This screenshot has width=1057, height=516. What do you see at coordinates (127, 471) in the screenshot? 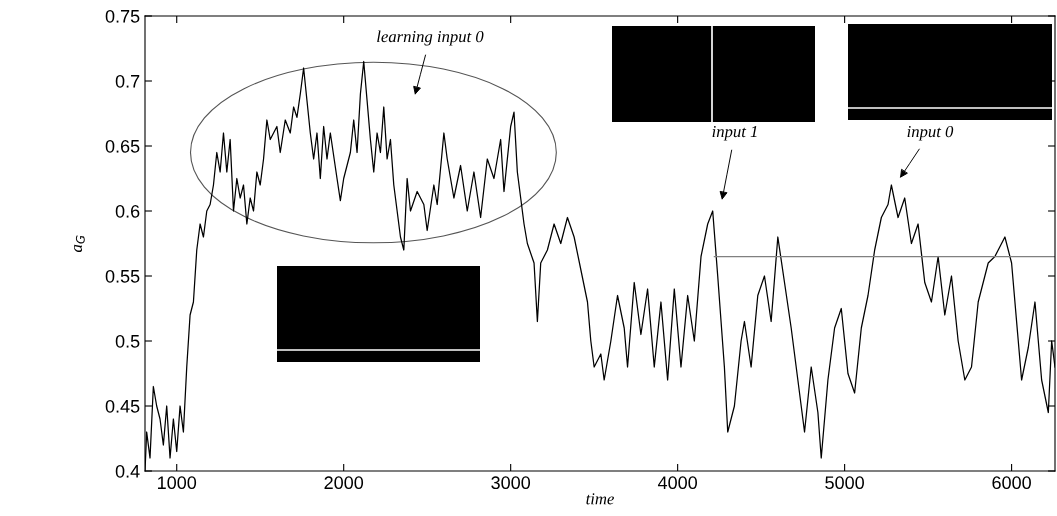
I see `y-tick-label: 0.4` at bounding box center [127, 471].